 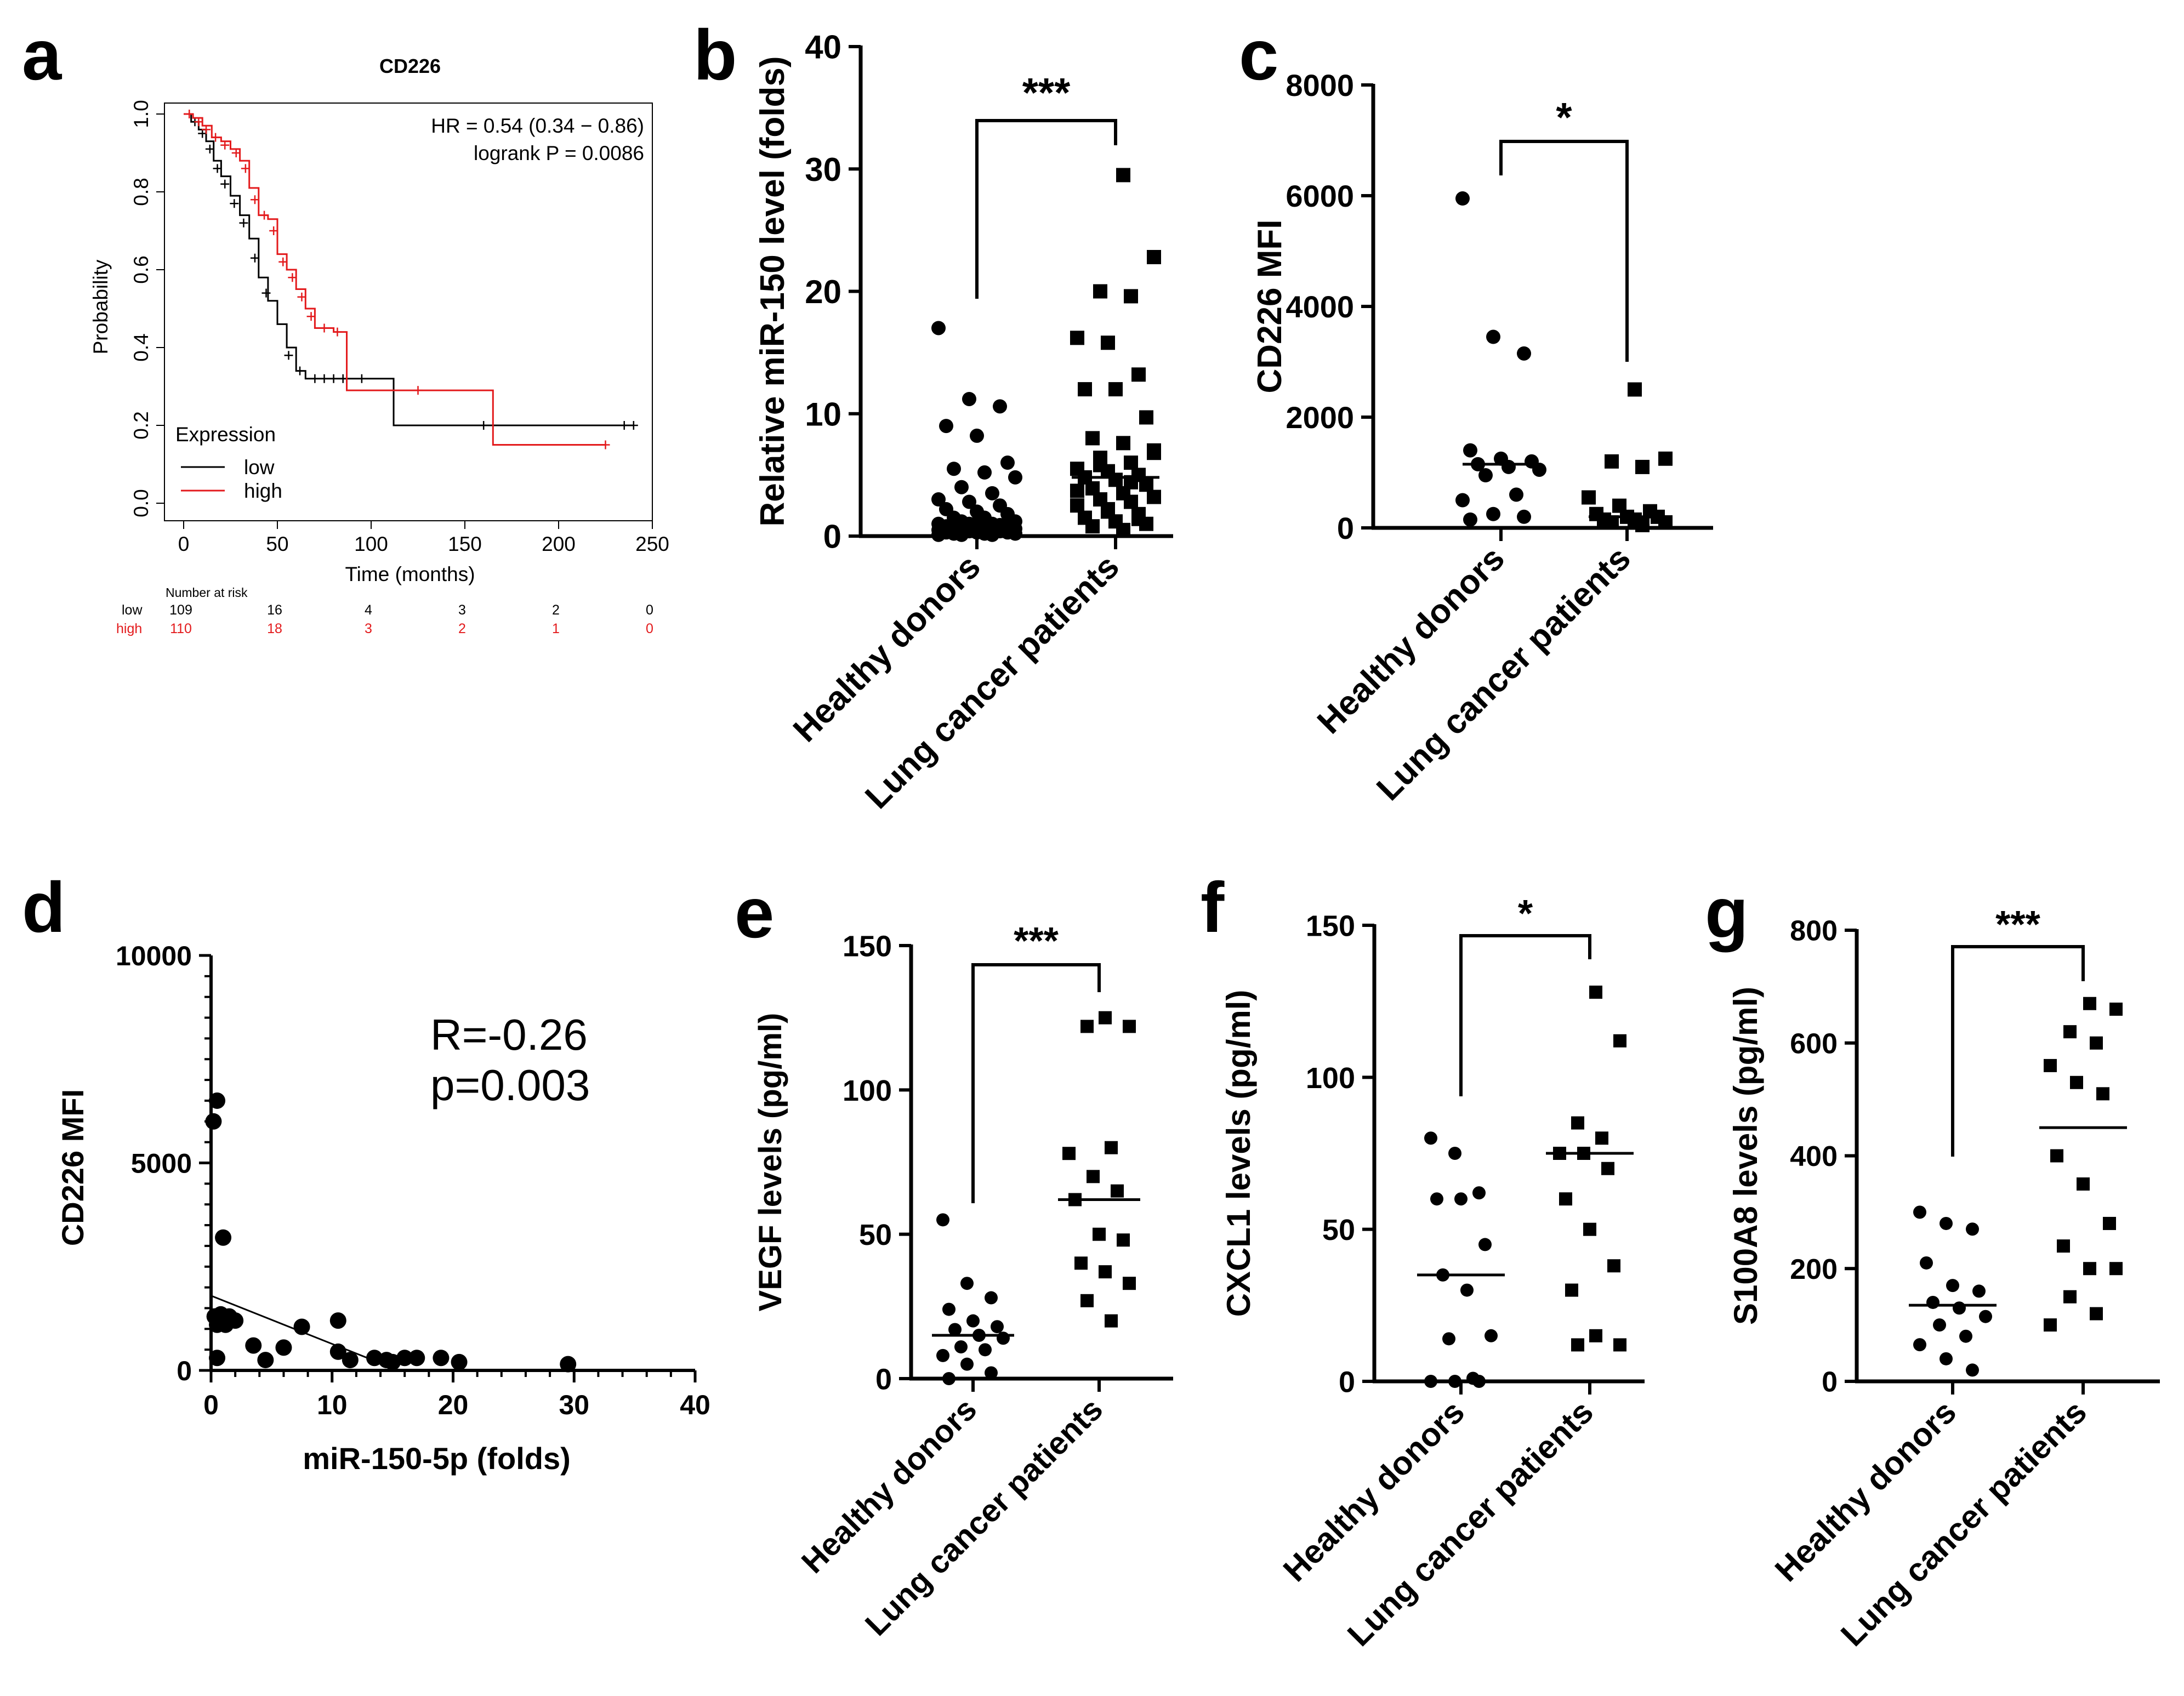 What do you see at coordinates (574, 1405) in the screenshot?
I see `x-tick-label: 30` at bounding box center [574, 1405].